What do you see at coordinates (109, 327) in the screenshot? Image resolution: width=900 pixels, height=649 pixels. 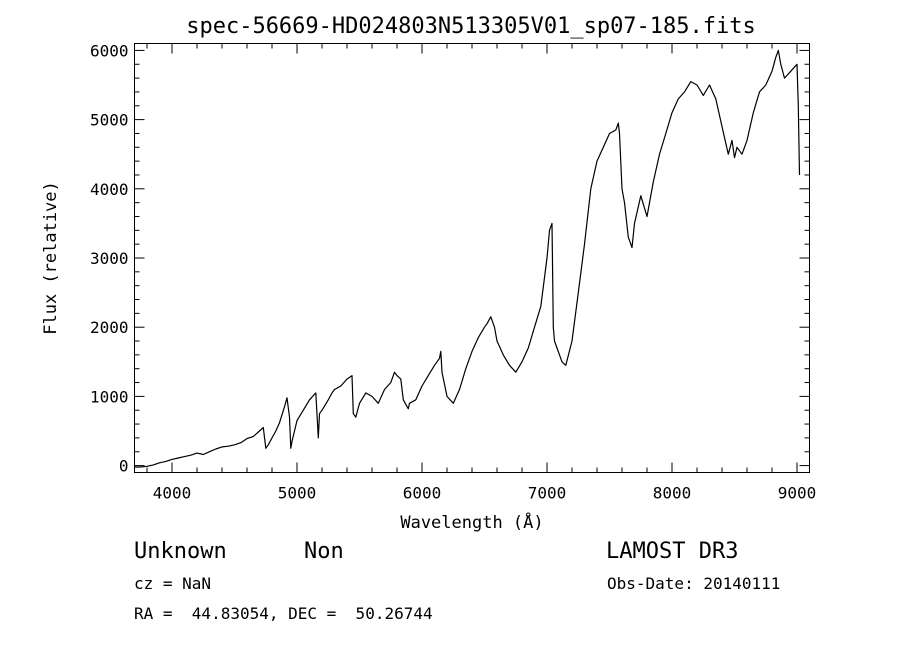 I see `y-tick-label: 2000` at bounding box center [109, 327].